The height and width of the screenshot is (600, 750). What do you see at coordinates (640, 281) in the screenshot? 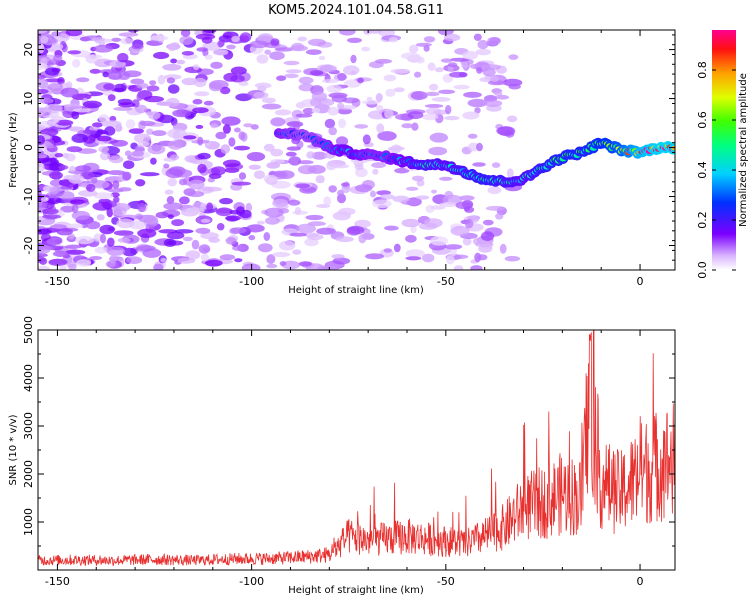
I see `spectrogram-xtick-label: 0` at bounding box center [640, 281].